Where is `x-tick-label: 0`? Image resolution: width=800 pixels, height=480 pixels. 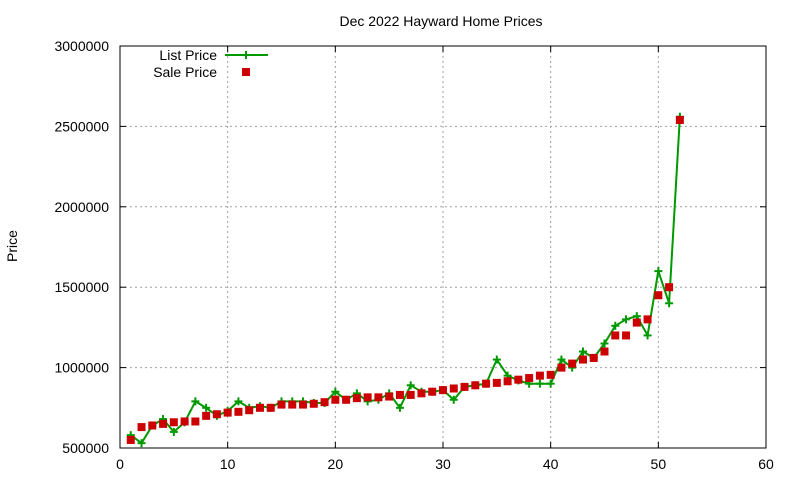 x-tick-label: 0 is located at coordinates (120, 464).